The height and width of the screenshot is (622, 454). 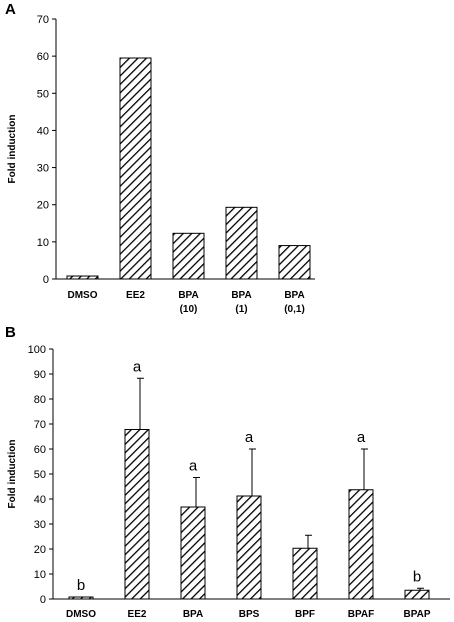 I want to click on category-label-b-2: BPA, so click(x=193, y=614).